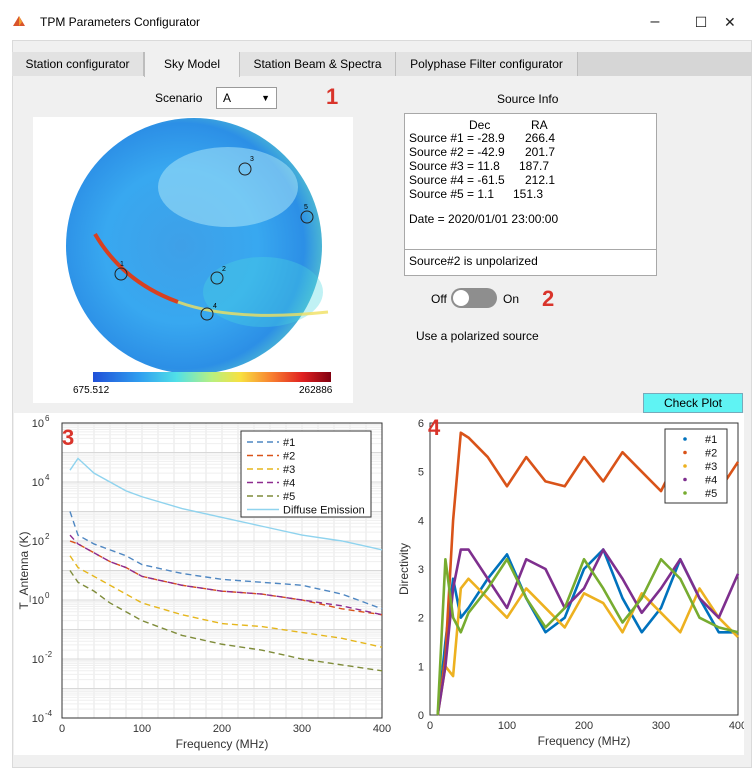  I want to click on maximize-button: ☐, so click(701, 22).